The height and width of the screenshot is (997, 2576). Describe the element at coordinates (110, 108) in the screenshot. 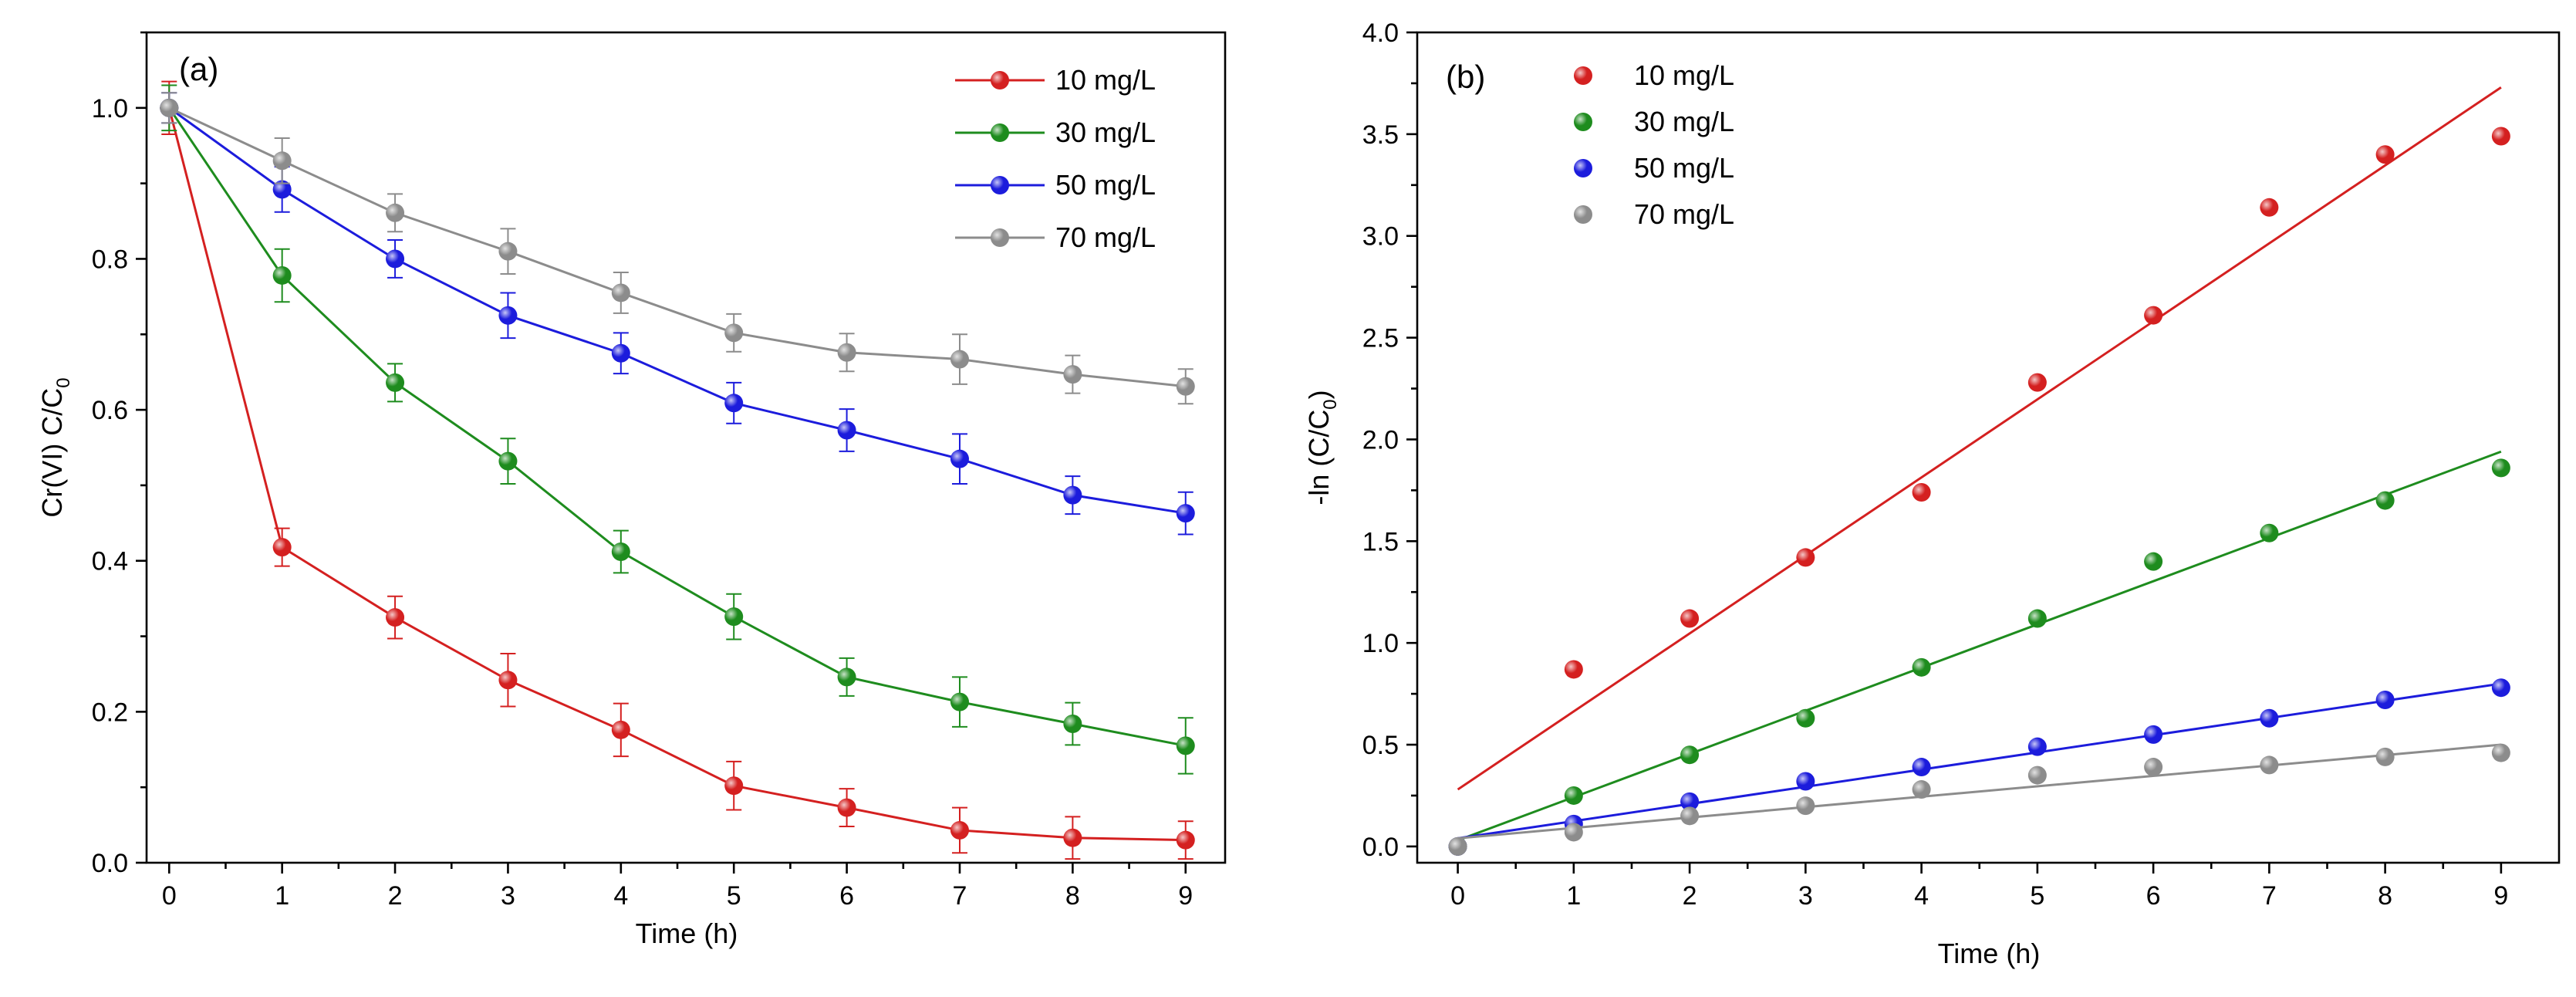

I see `y-tick-label-a-5: 1.0` at that location.